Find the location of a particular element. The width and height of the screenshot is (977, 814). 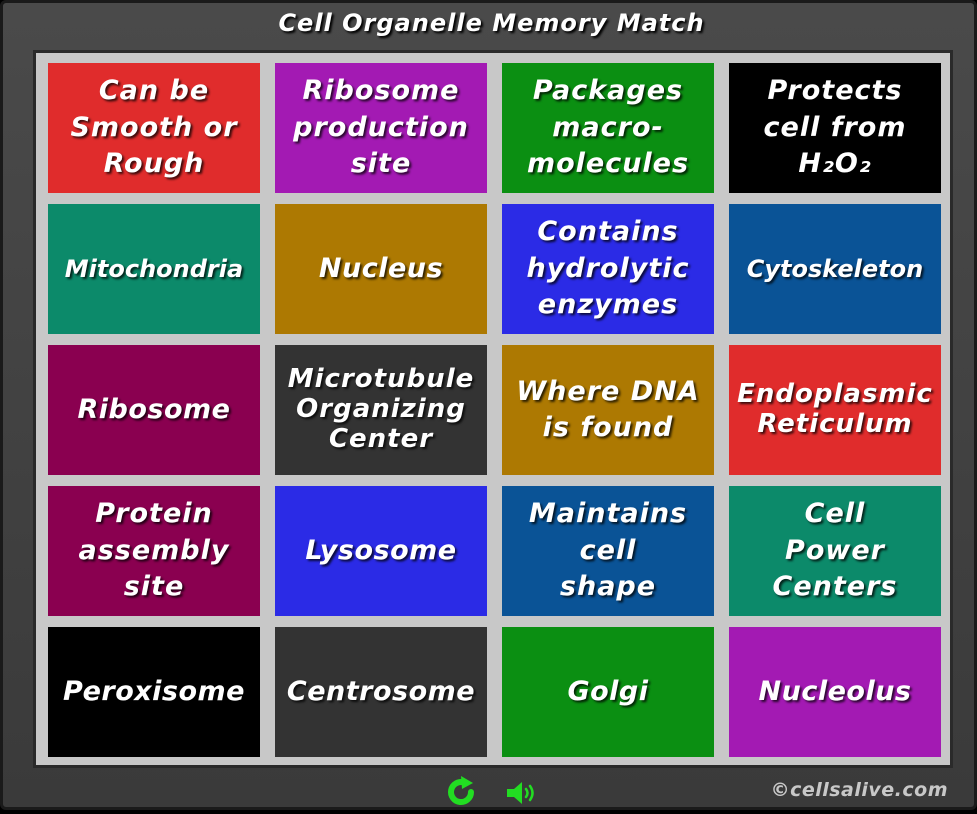

card-label: Nucleus is located at coordinates (381, 269).